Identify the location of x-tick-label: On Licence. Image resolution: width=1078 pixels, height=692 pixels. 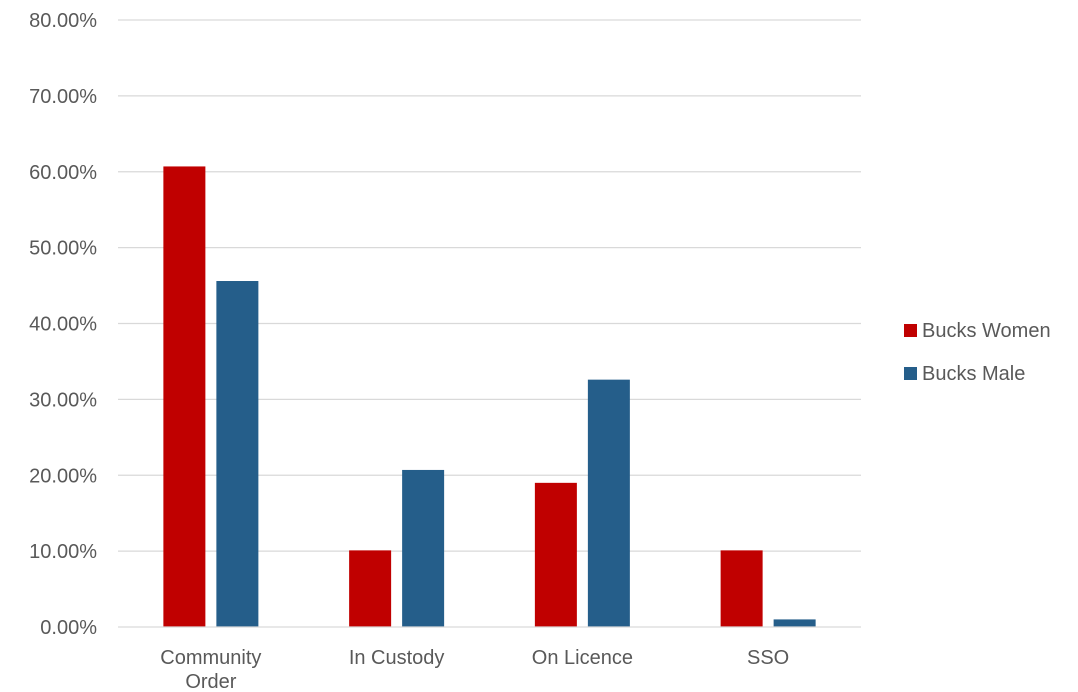
(582, 658).